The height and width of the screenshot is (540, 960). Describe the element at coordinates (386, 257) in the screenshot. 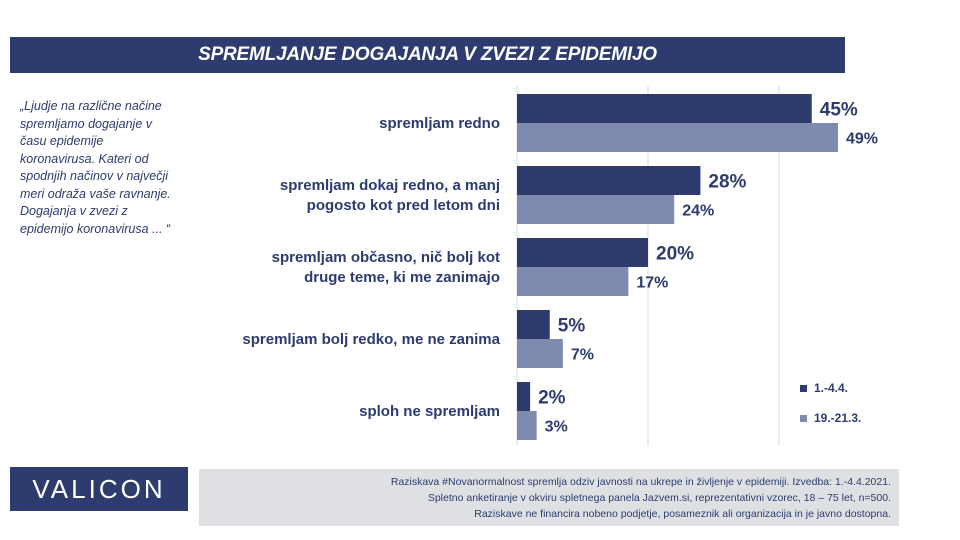

I see `category-label: spremljam občasno, nič bolj kot` at that location.